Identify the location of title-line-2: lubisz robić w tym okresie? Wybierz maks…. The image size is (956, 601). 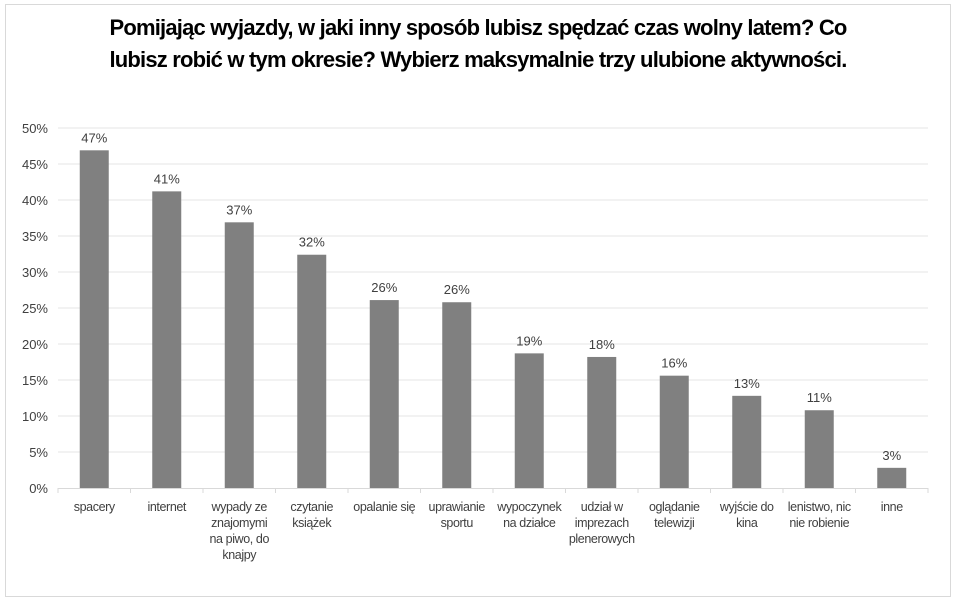
(478, 59).